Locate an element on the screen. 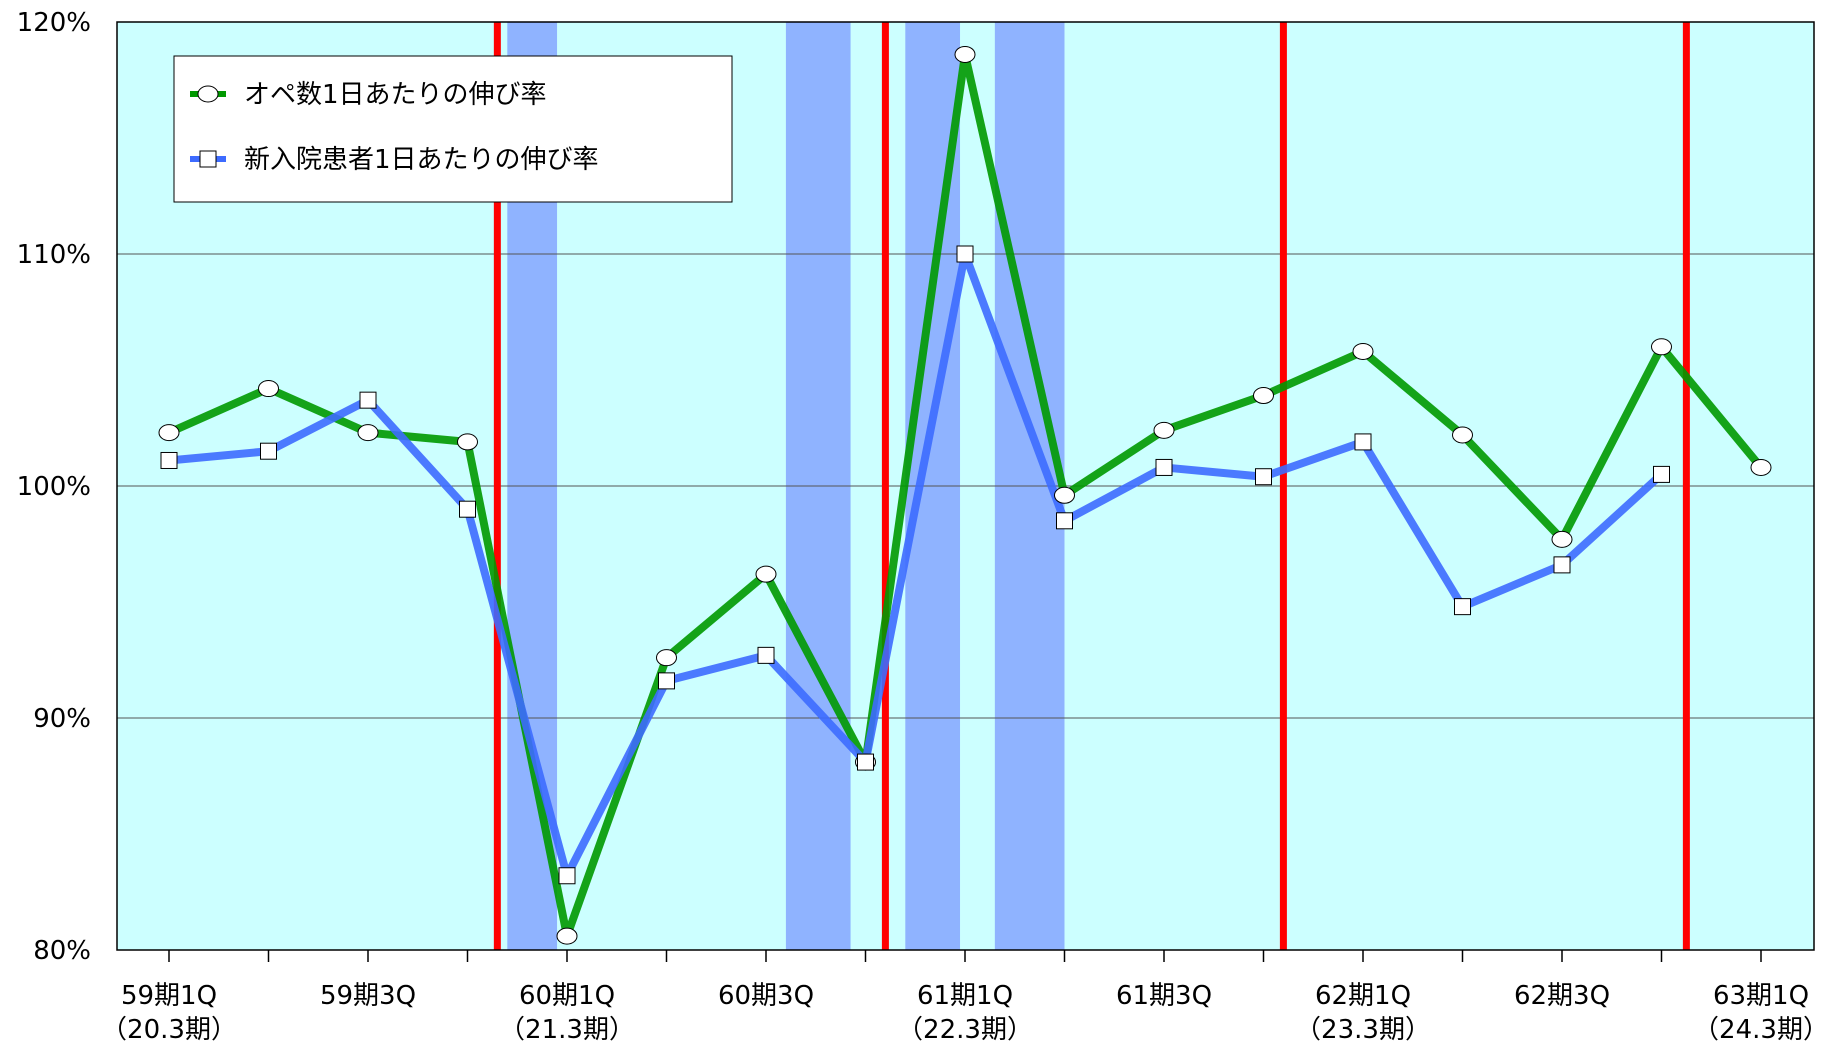 This screenshot has height=1043, width=1827. legend-item-admission: 新入院患者1日あたりの伸び率 is located at coordinates (394, 160).